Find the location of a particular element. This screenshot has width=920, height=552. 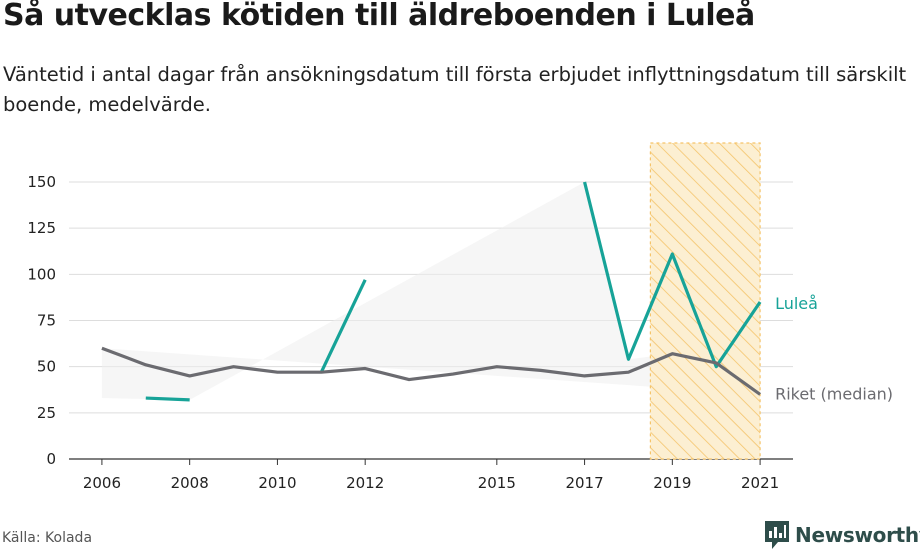

y-tick-label: 150 is located at coordinates (41, 182).